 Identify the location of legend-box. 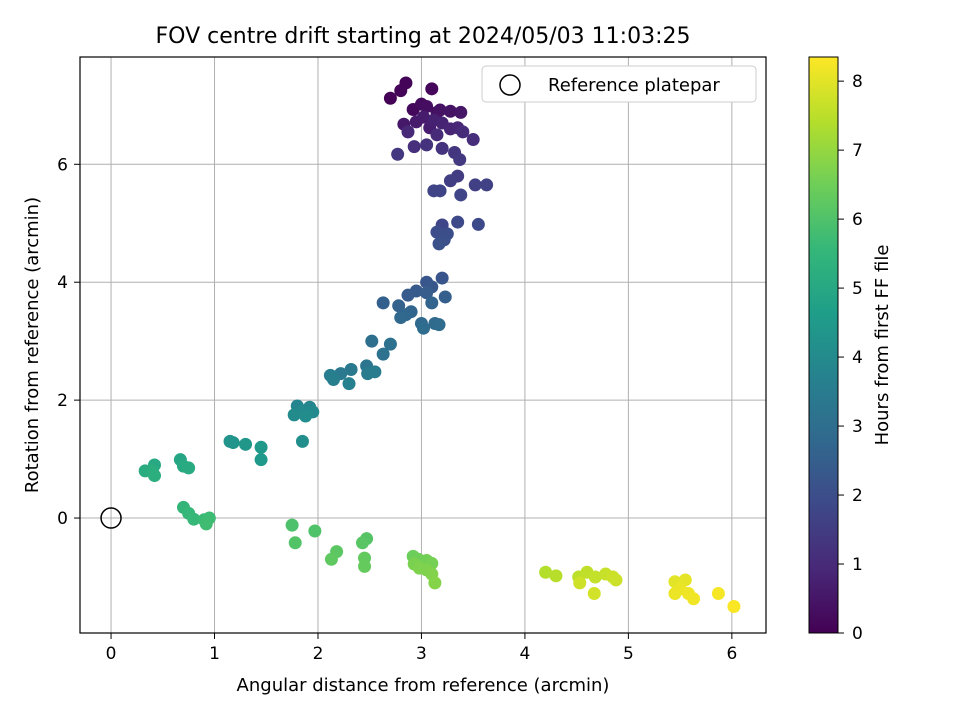
(619, 84).